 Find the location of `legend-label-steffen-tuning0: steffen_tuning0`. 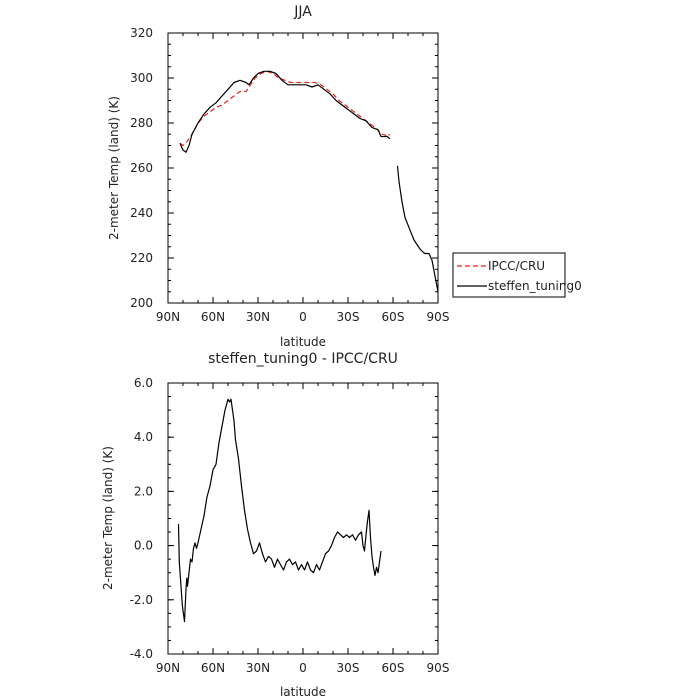

legend-label-steffen-tuning0: steffen_tuning0 is located at coordinates (535, 286).